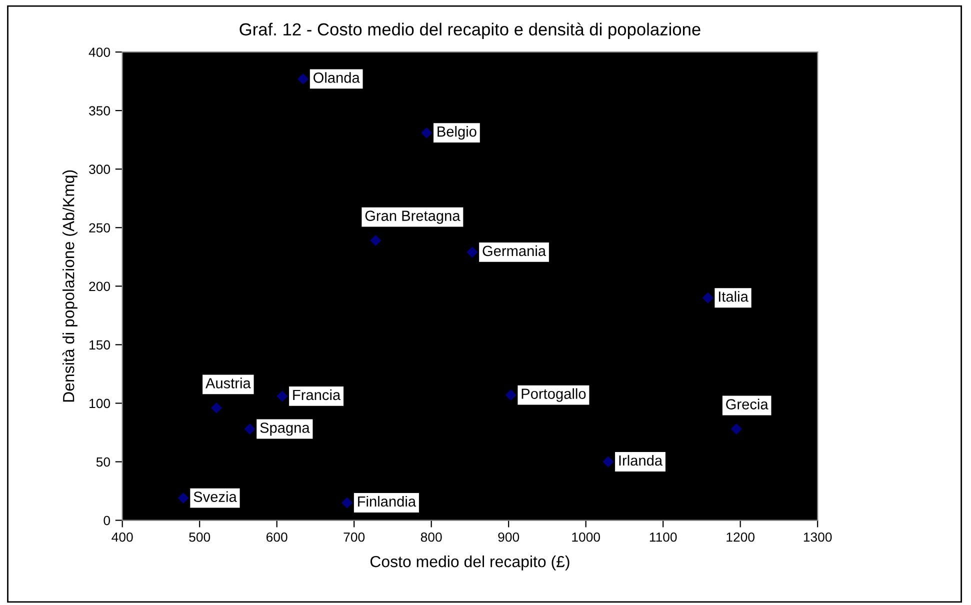  I want to click on y-tick-label: 200, so click(99, 287).